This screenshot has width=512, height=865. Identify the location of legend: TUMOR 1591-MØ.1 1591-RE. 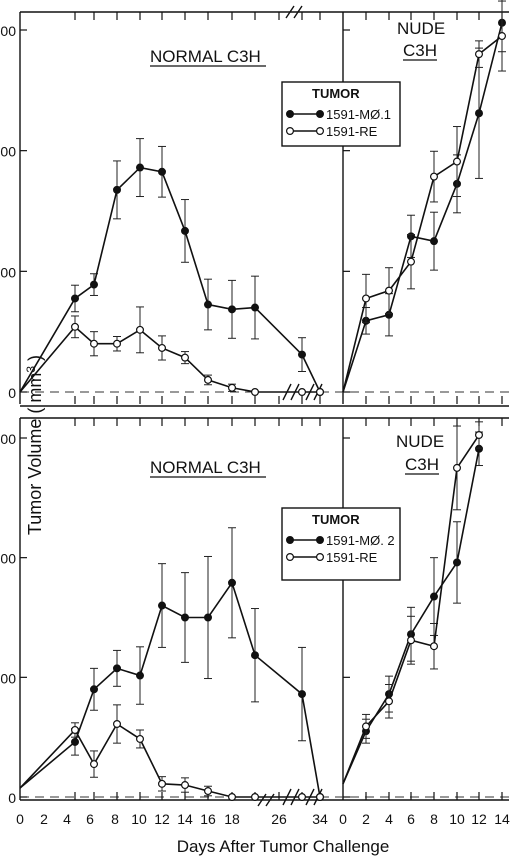
(341, 114).